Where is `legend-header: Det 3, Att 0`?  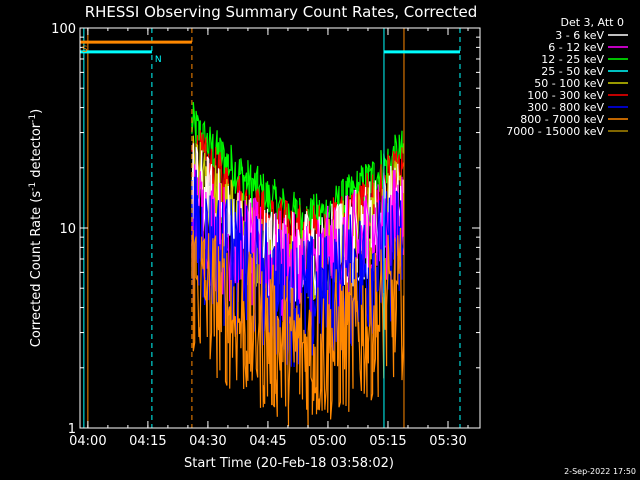 legend-header: Det 3, Att 0 is located at coordinates (593, 22).